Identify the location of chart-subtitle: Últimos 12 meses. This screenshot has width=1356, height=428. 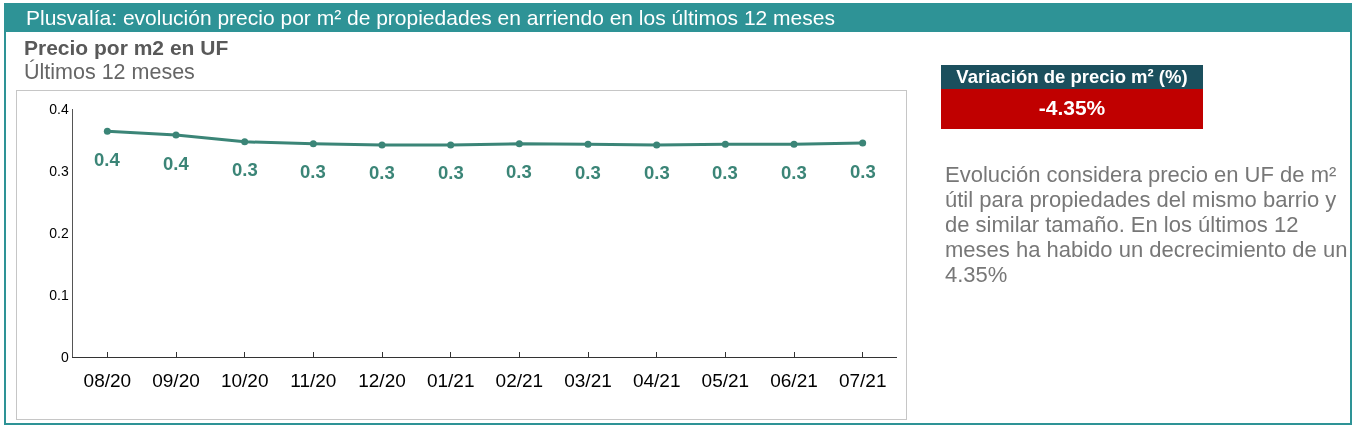
(110, 72).